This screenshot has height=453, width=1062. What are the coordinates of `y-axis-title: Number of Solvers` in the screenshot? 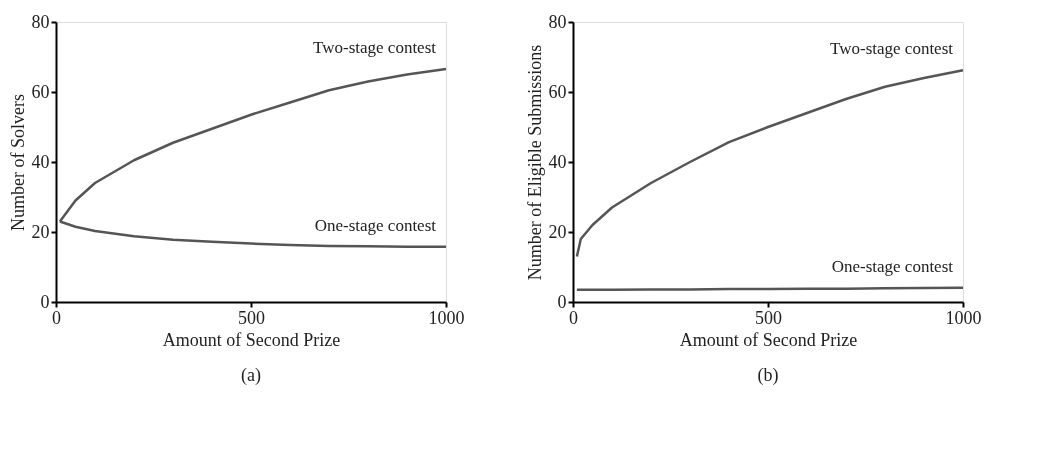 It's located at (17, 162).